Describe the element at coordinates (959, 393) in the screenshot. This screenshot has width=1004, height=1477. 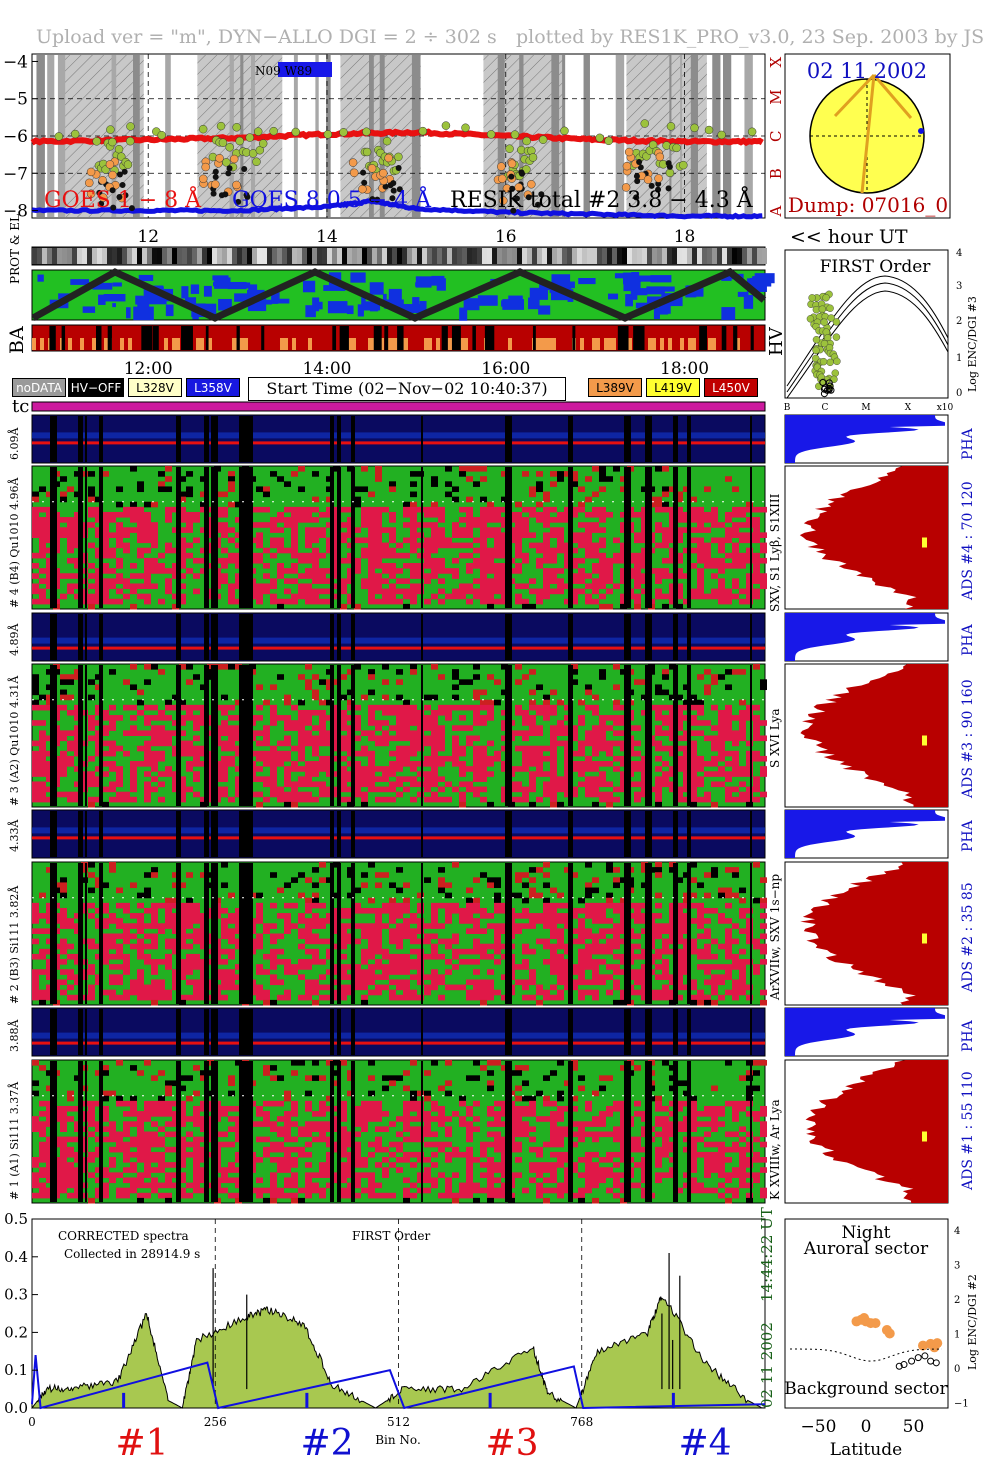
I see `first-order-y-tick: 0` at that location.